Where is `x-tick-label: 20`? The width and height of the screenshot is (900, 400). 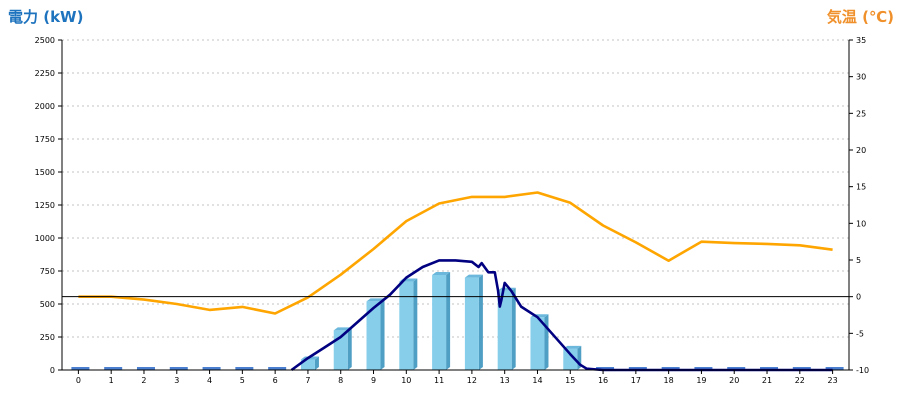
x-tick-label: 20 is located at coordinates (734, 380).